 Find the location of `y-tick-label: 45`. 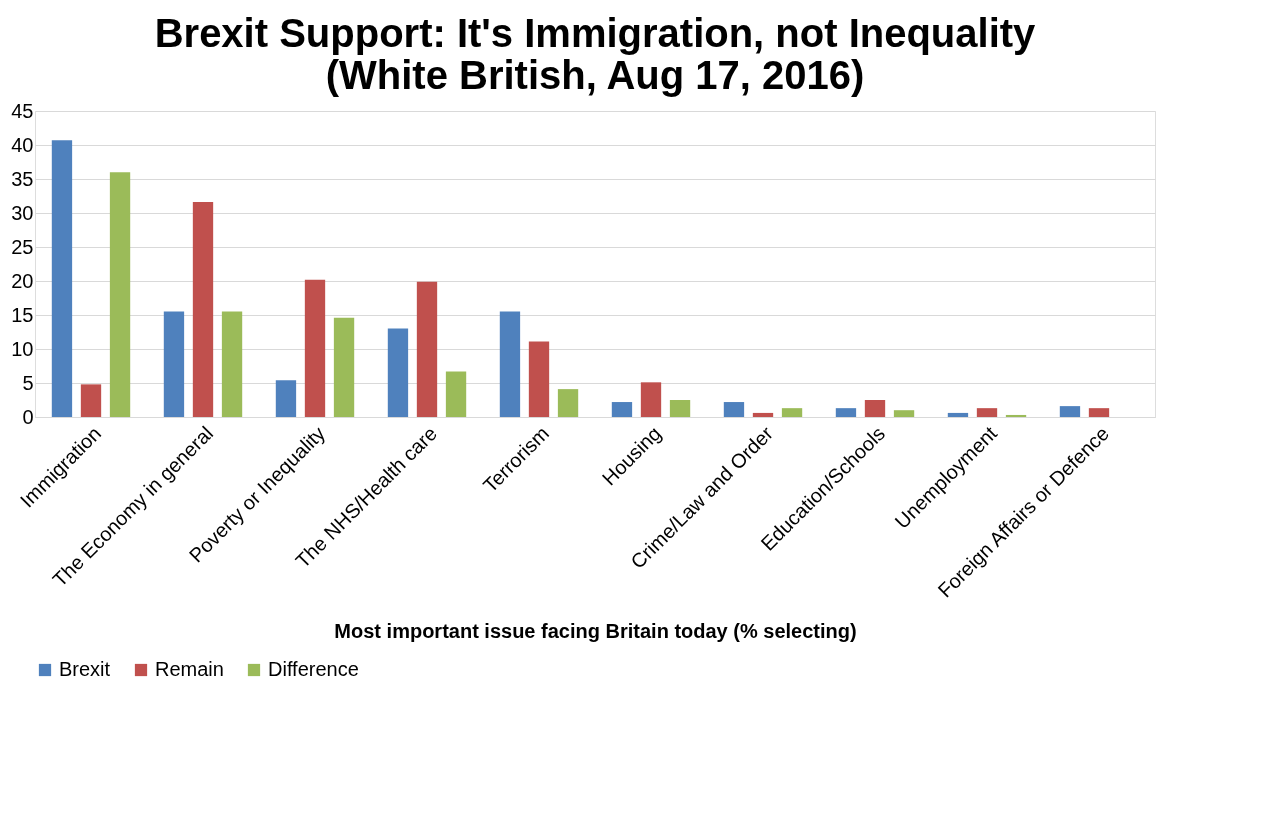

y-tick-label: 45 is located at coordinates (22, 110).